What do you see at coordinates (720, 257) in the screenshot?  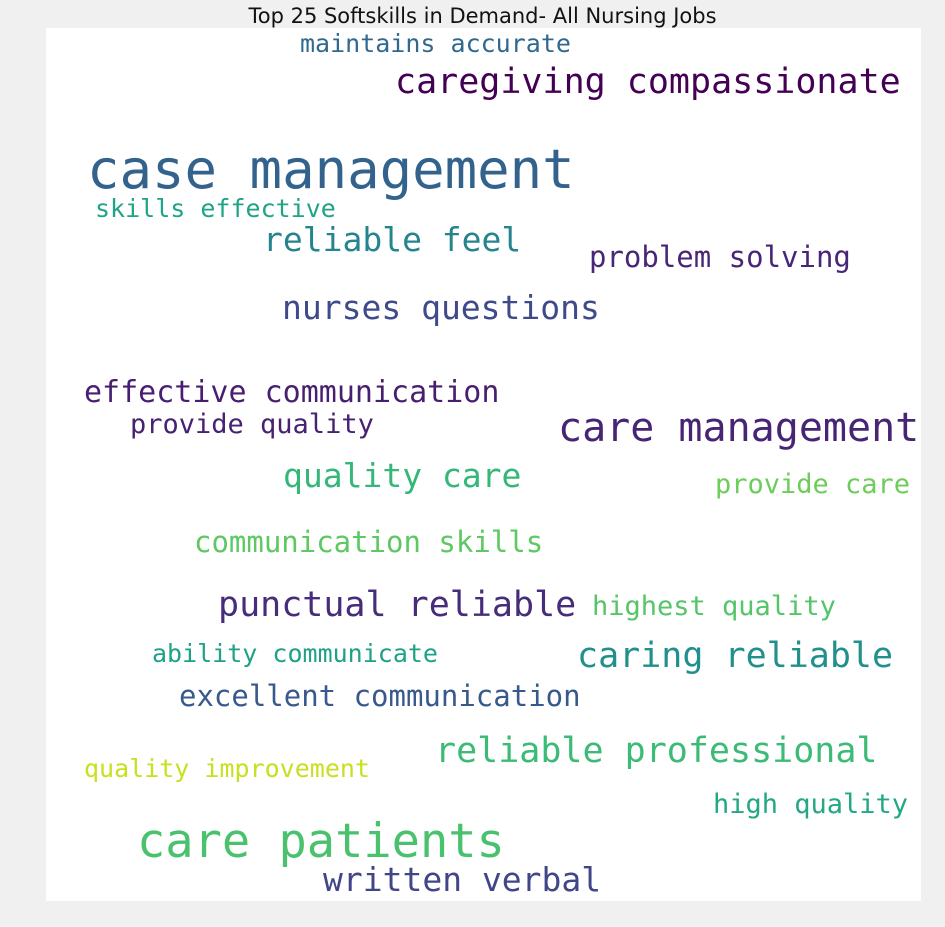 I see `word-problem-solving: problem solving` at bounding box center [720, 257].